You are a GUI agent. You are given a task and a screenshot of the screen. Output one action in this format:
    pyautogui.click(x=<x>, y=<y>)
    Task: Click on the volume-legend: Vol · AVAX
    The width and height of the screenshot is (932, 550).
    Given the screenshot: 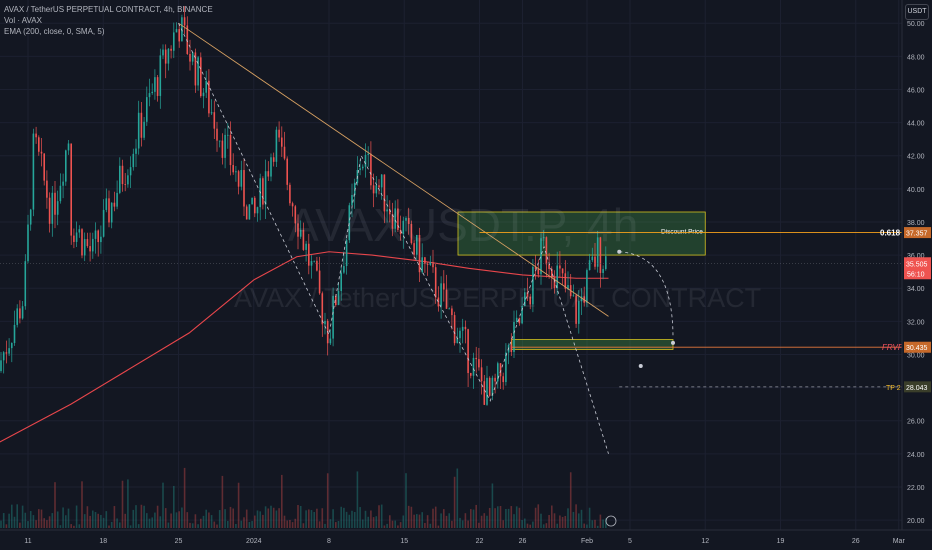 What is the action you would take?
    pyautogui.click(x=23, y=20)
    